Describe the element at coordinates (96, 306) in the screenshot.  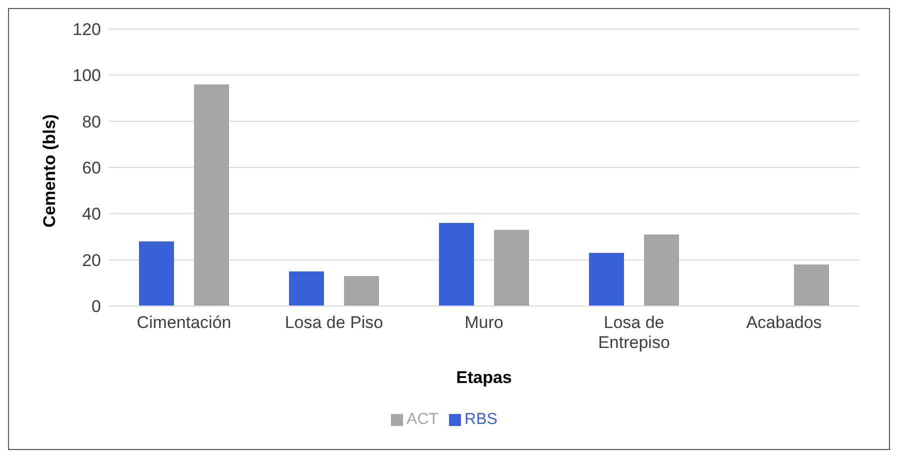
I see `y-tick-label: 0` at that location.